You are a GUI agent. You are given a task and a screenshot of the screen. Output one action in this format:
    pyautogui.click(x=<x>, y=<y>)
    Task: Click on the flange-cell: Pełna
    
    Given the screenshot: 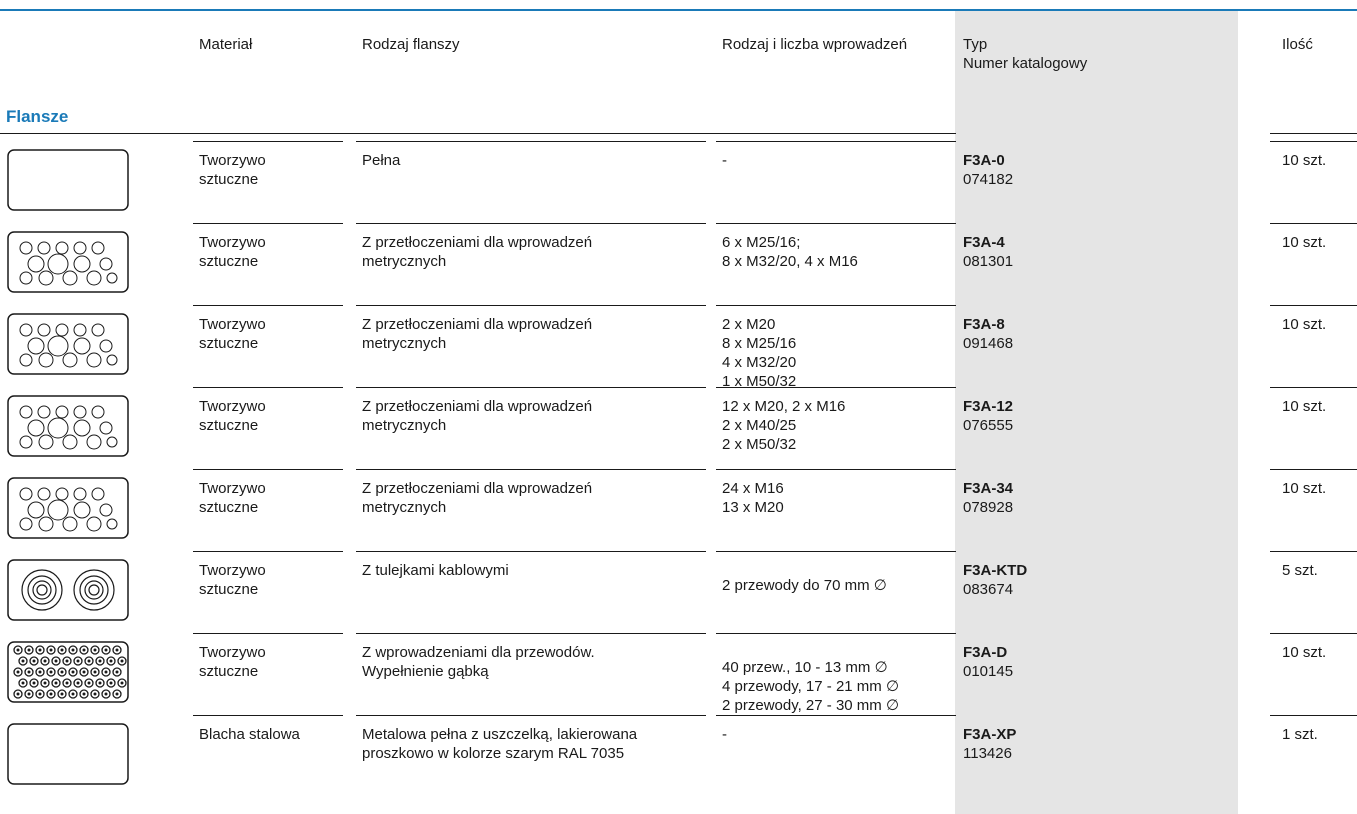 What is the action you would take?
    pyautogui.click(x=381, y=160)
    